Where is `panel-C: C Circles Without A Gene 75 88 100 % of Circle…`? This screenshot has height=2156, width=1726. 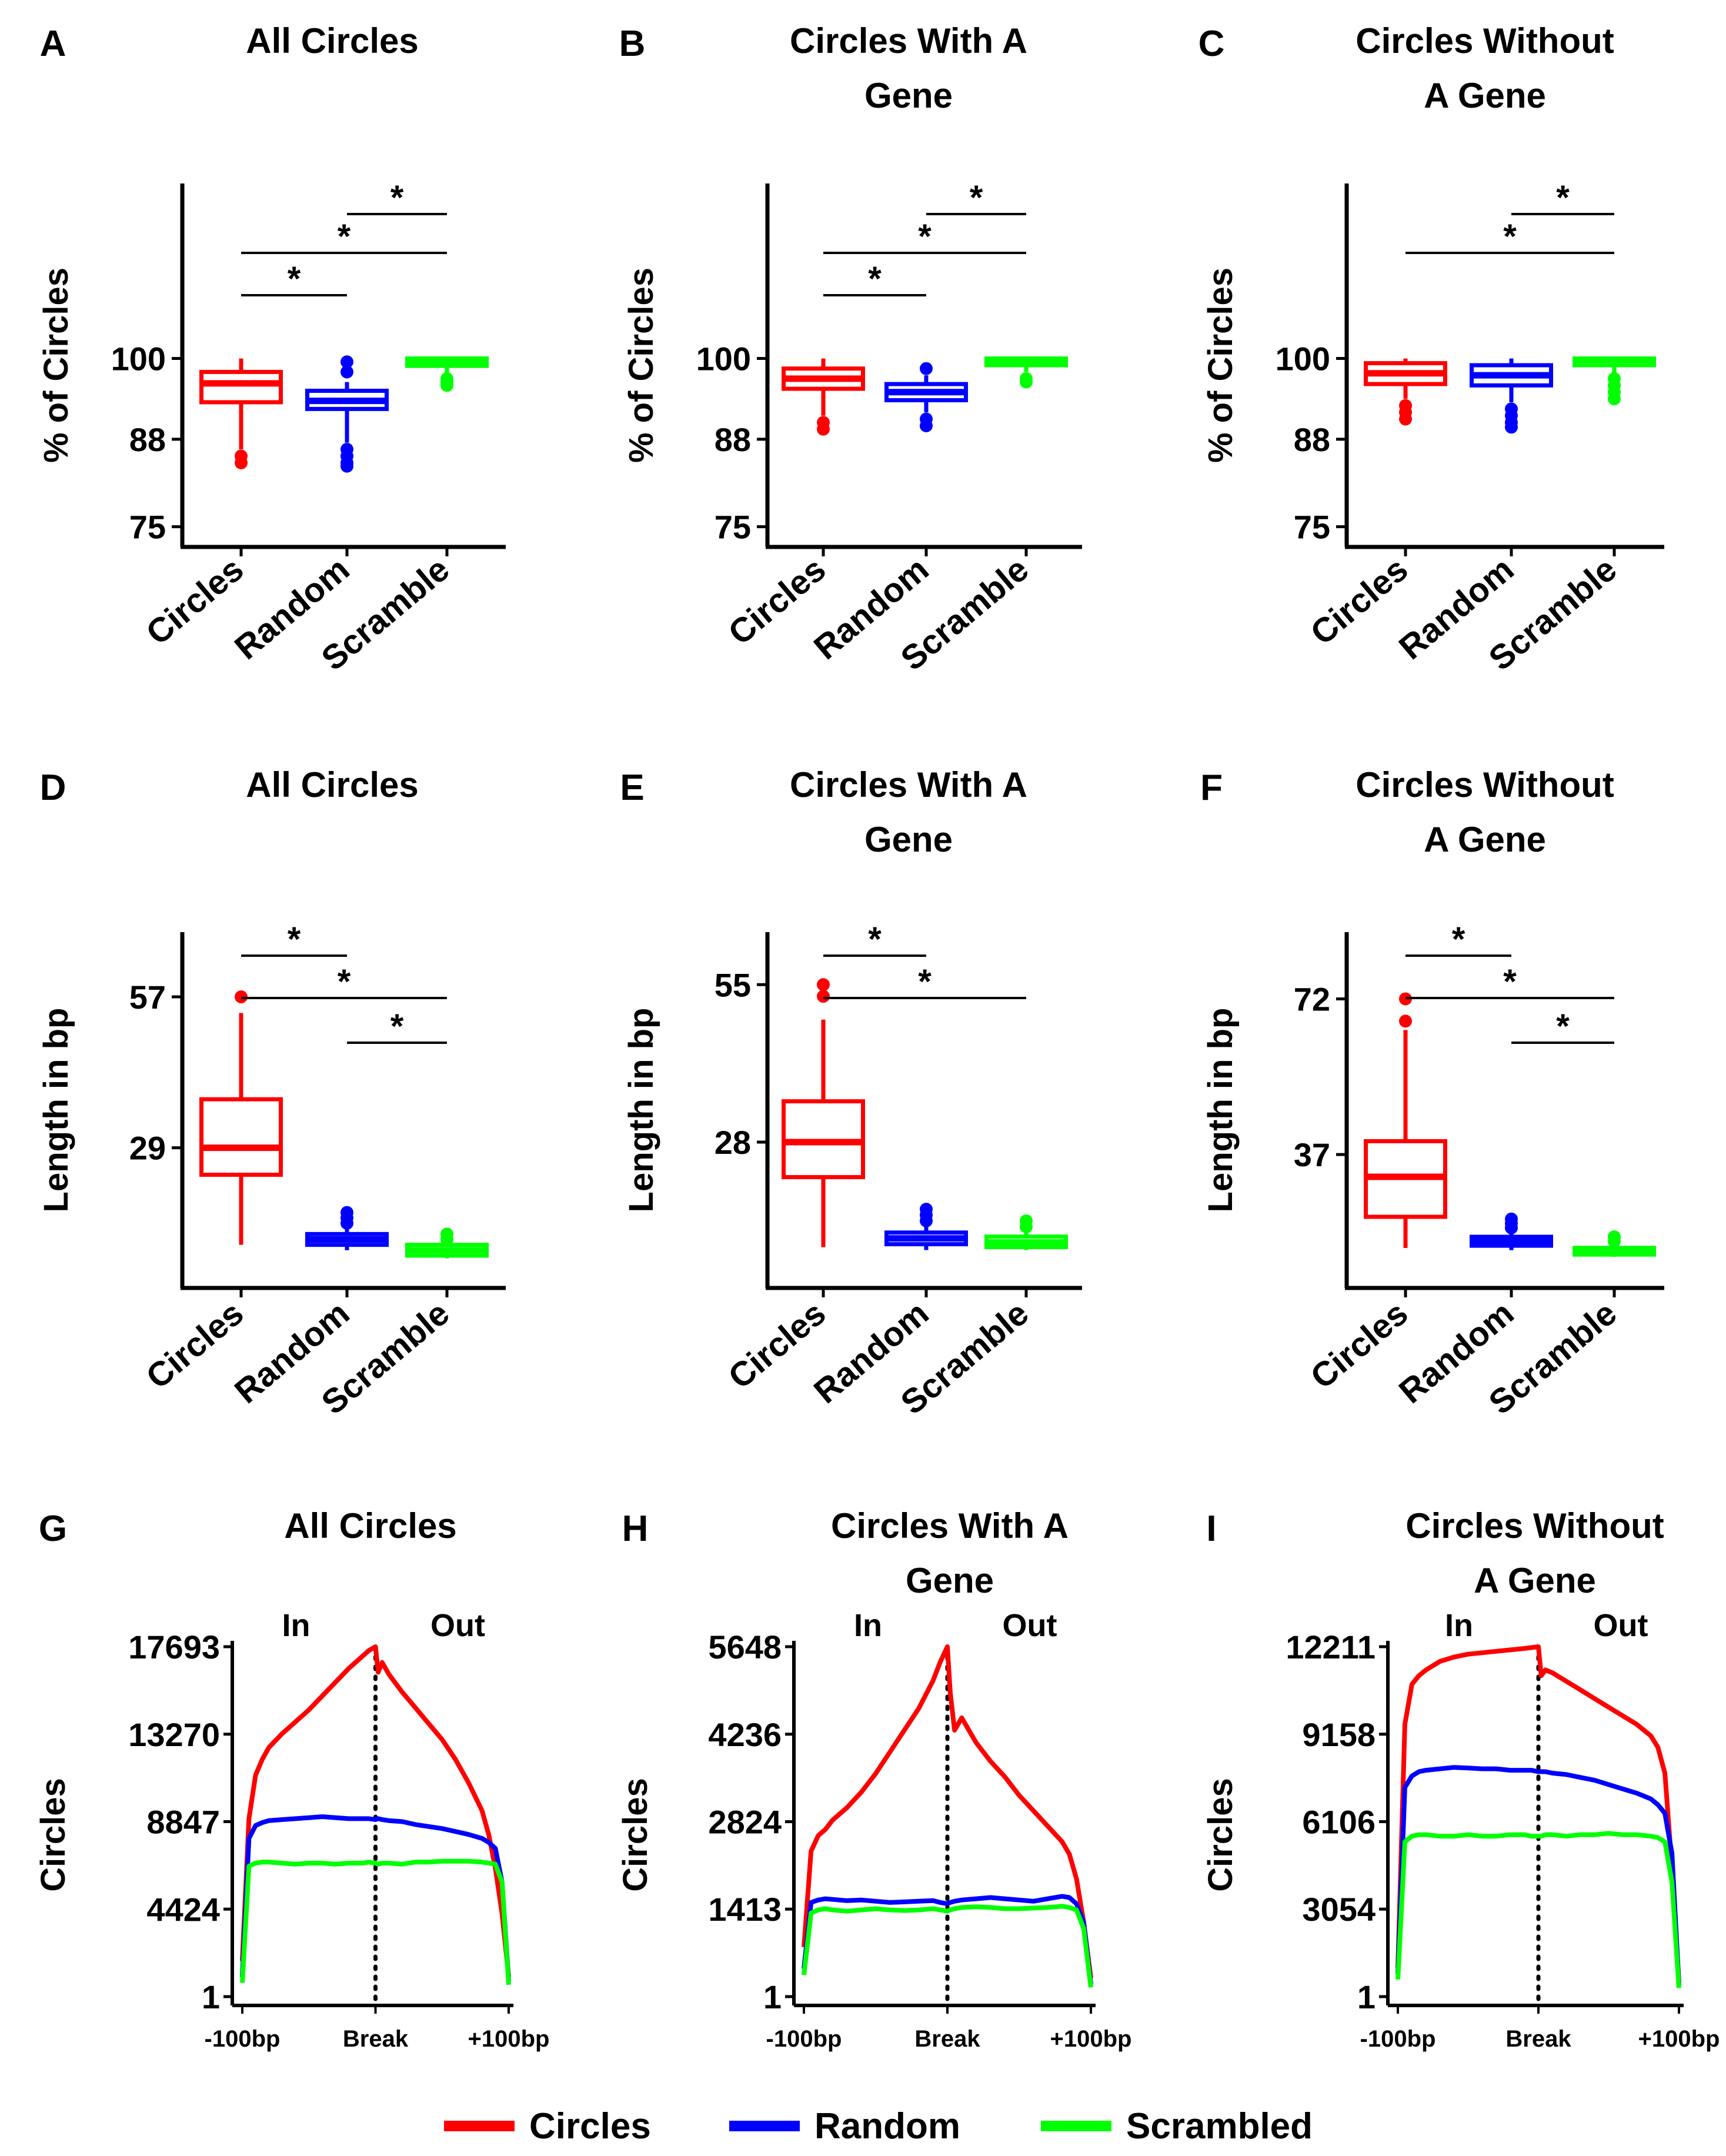 panel-C: C Circles Without A Gene 75 88 100 % of Circle… is located at coordinates (1431, 349).